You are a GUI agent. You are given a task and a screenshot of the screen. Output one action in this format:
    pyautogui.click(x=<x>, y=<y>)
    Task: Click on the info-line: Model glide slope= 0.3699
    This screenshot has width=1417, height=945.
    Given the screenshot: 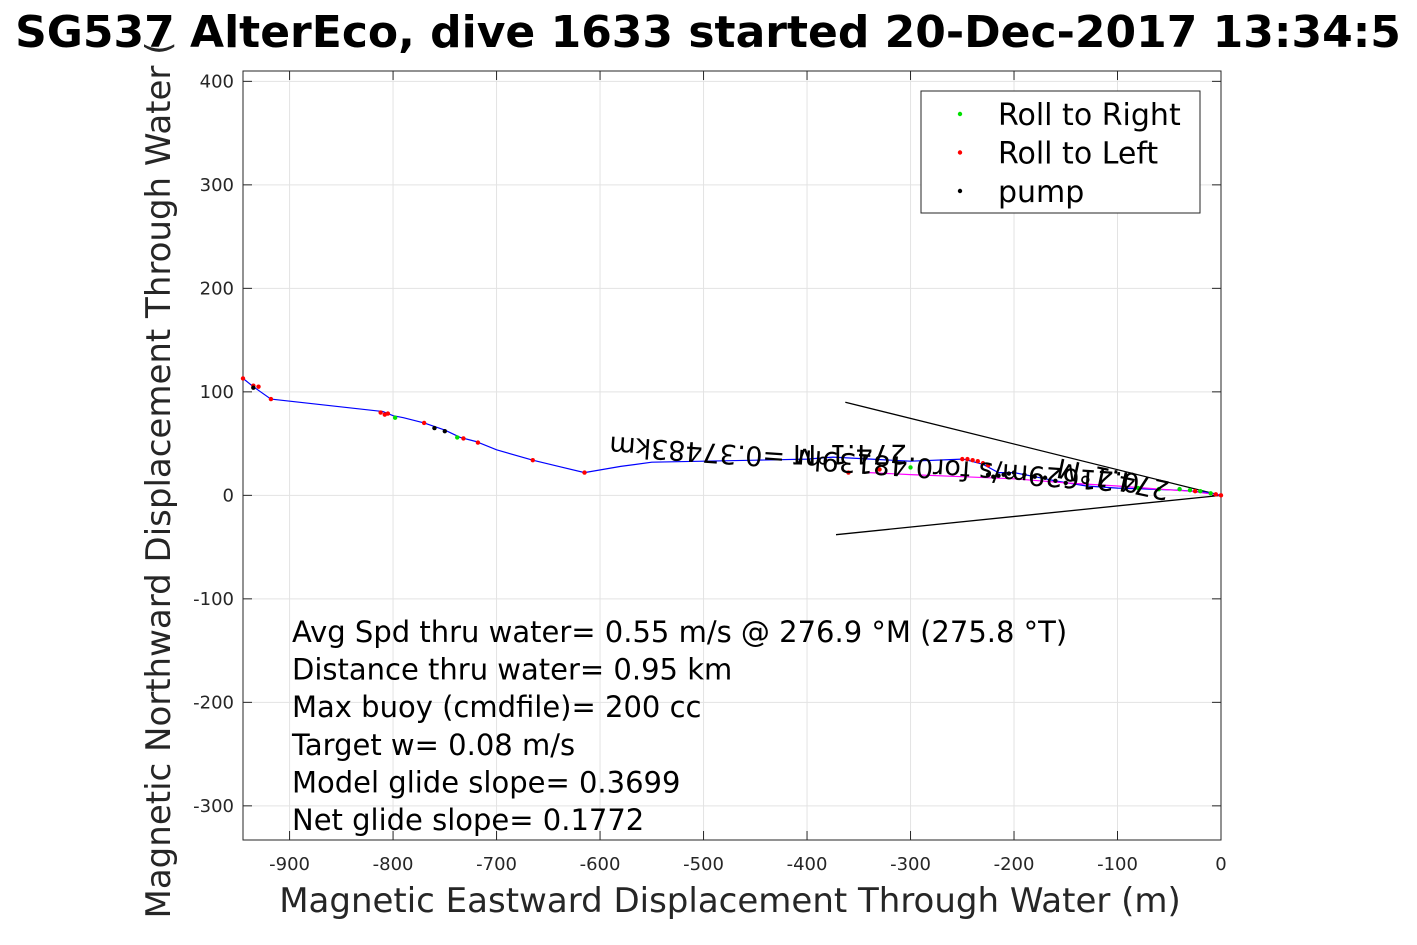 What is the action you would take?
    pyautogui.click(x=486, y=782)
    